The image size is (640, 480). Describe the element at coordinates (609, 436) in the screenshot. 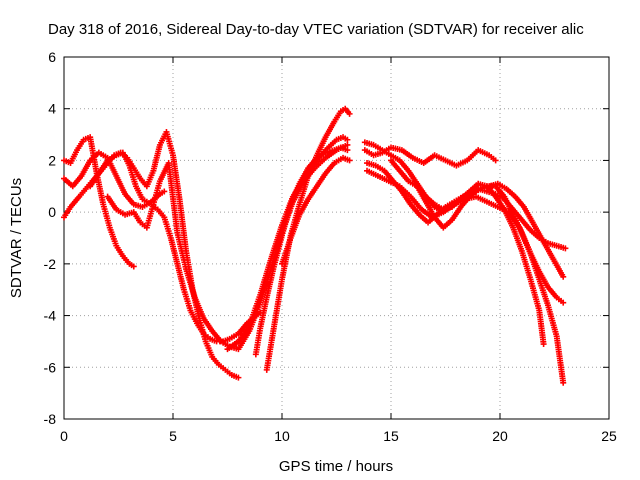

I see `x-tick-label: 25` at that location.